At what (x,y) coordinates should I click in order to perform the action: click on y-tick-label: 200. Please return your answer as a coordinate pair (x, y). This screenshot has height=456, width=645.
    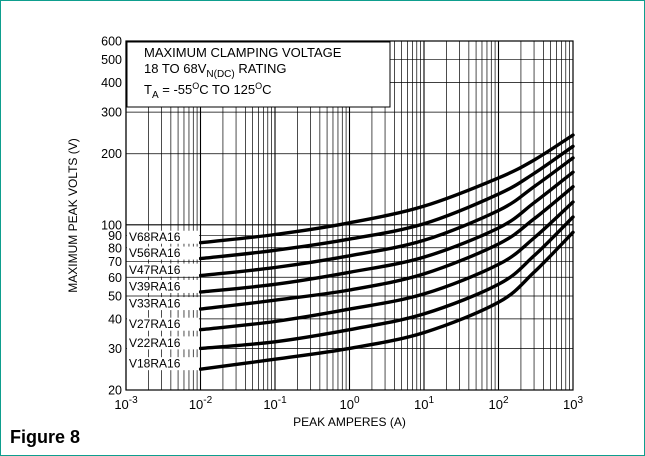
    Looking at the image, I should click on (111, 154).